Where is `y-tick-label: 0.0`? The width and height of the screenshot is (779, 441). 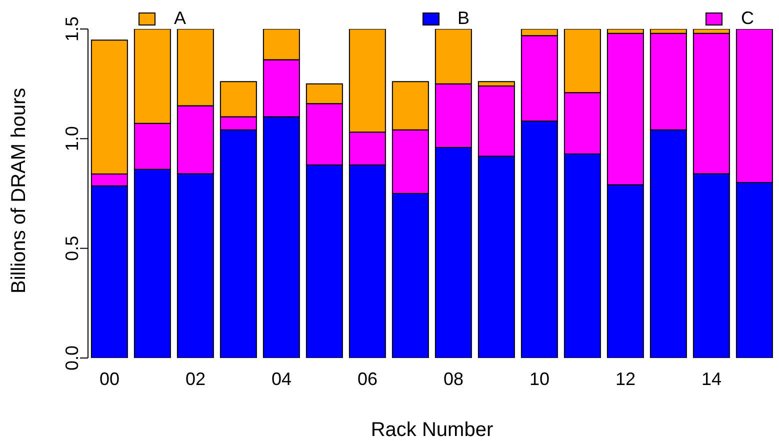 y-tick-label: 0.0 is located at coordinates (72, 358).